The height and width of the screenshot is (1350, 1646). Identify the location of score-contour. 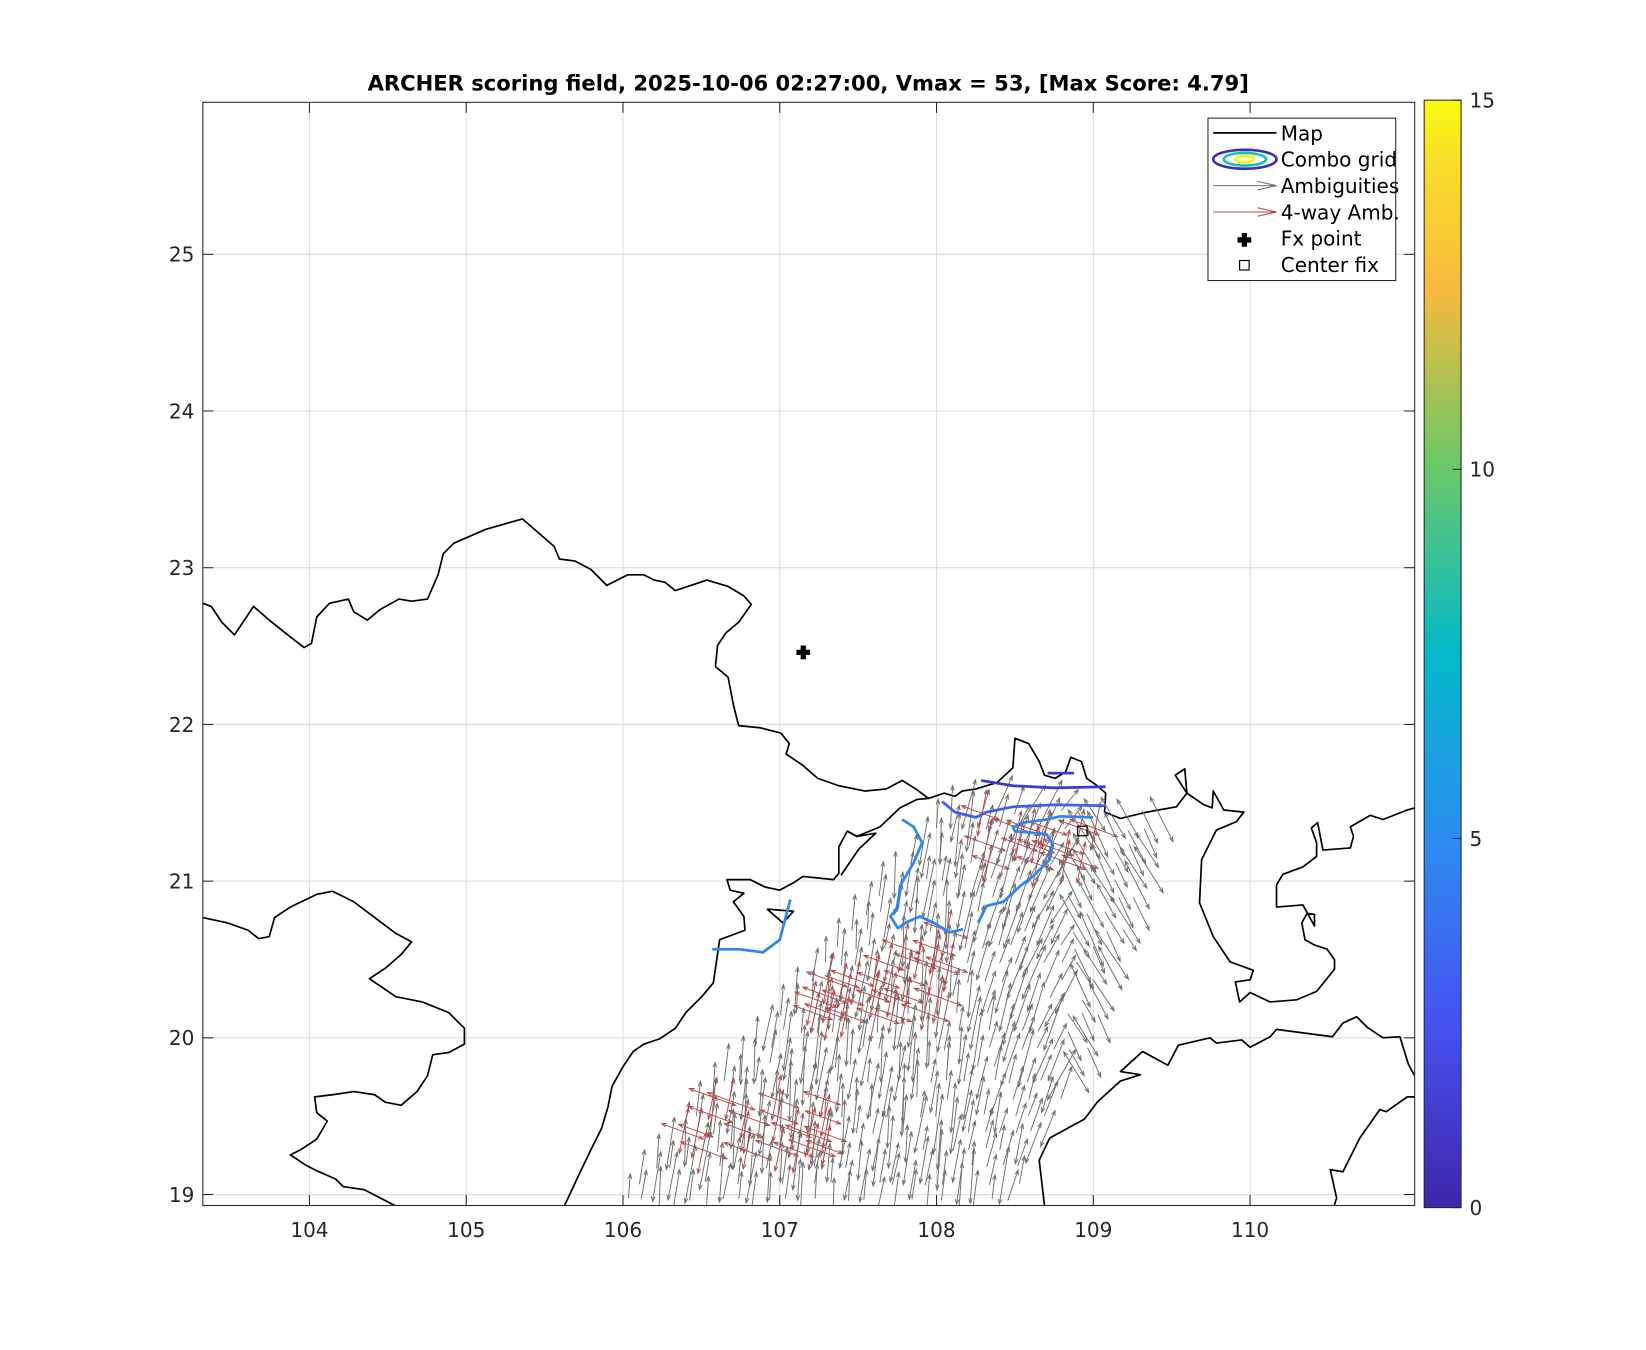
(1023, 809).